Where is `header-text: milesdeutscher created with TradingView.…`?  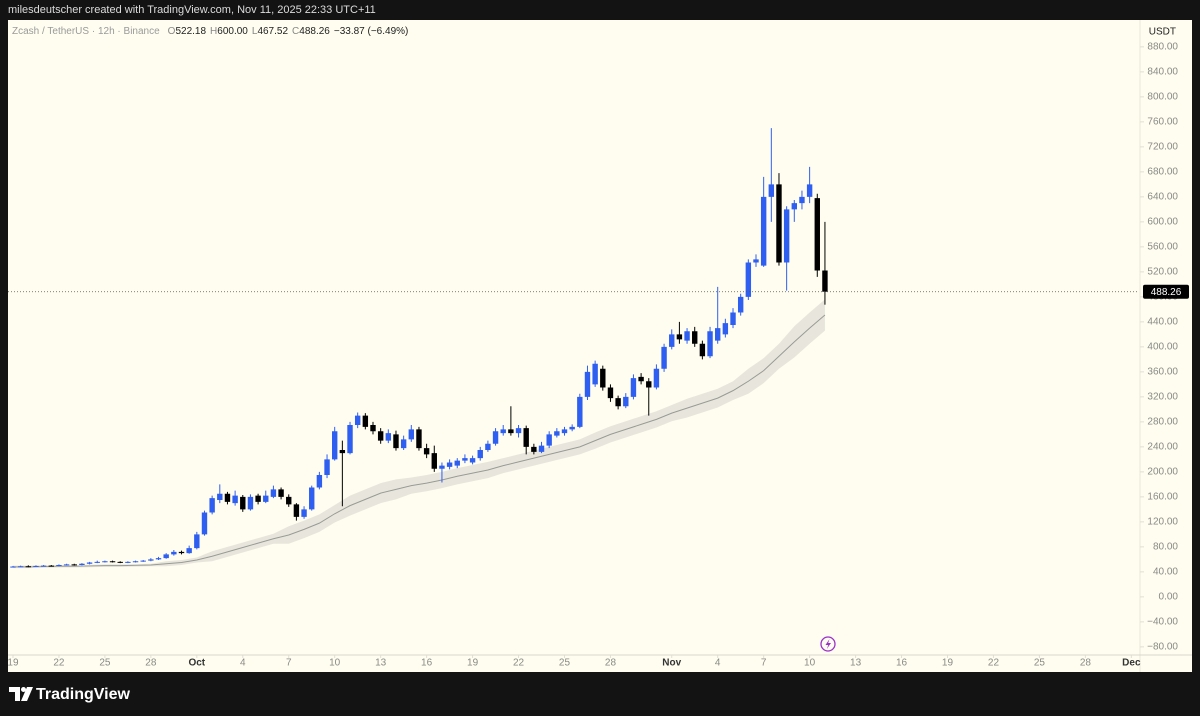
header-text: milesdeutscher created with TradingView.… is located at coordinates (192, 10).